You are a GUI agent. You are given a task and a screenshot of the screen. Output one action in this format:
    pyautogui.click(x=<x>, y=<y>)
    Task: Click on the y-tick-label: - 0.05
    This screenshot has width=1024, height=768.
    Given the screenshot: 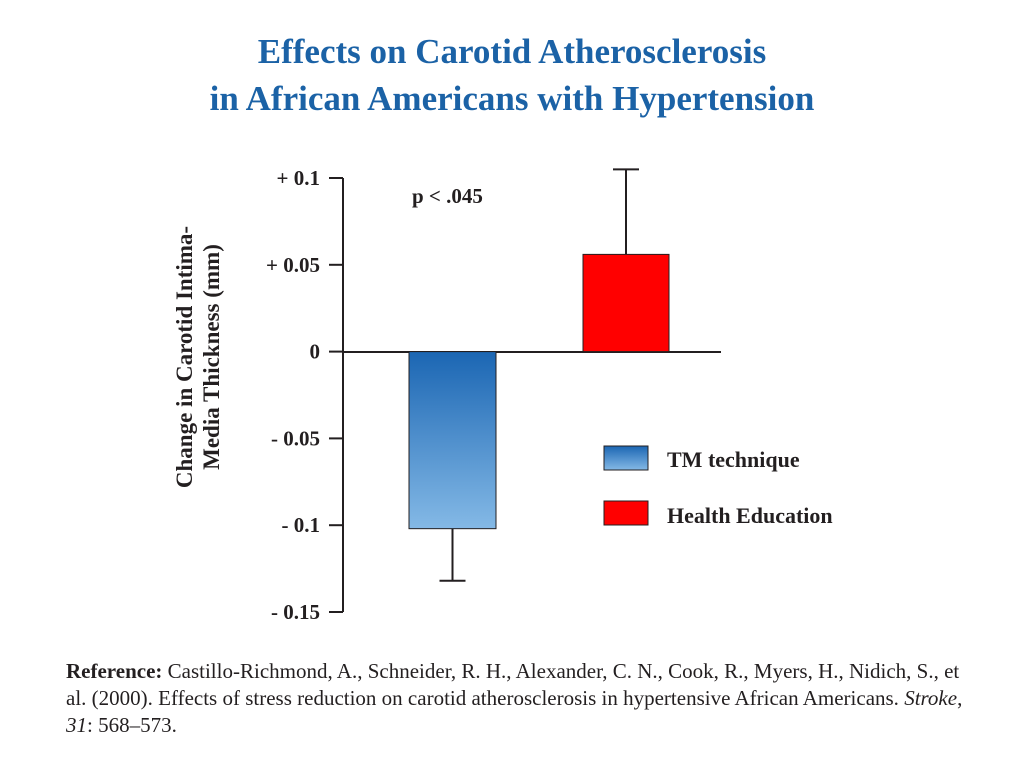 What is the action you would take?
    pyautogui.click(x=295, y=438)
    